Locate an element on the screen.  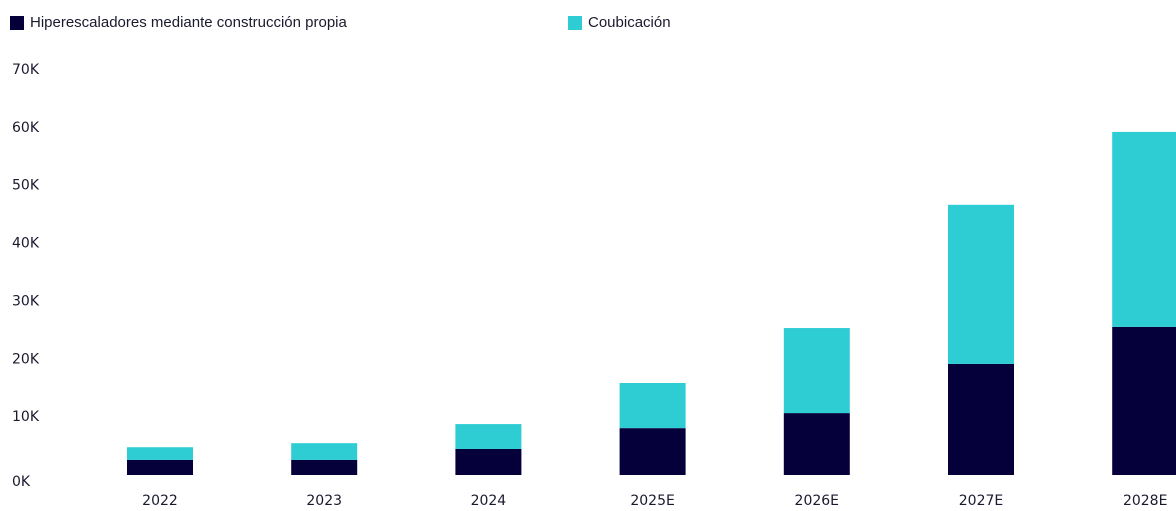
x-tick-label: 2023 is located at coordinates (324, 501).